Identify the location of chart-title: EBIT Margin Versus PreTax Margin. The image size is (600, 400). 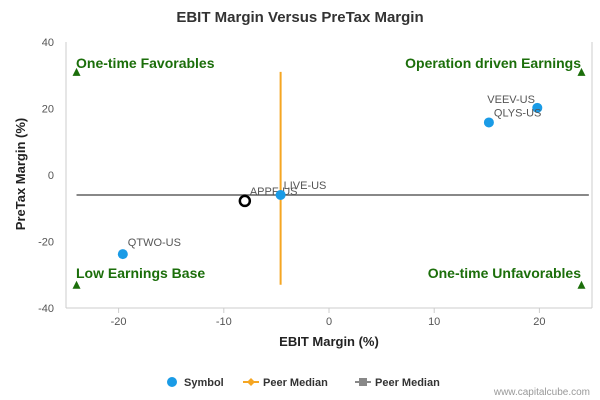
(299, 17).